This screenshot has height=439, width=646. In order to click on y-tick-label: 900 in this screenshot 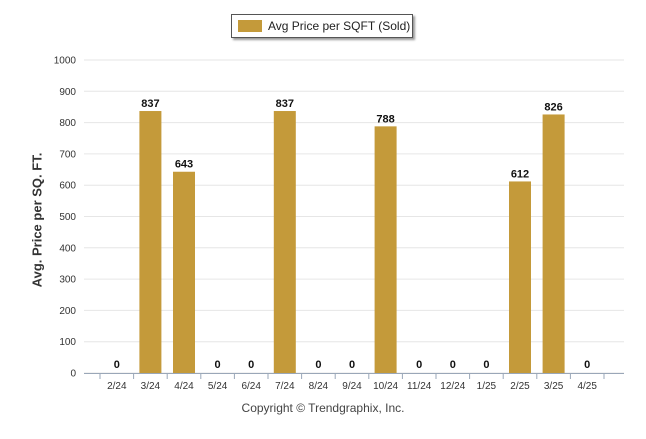, I will do `click(67, 92)`.